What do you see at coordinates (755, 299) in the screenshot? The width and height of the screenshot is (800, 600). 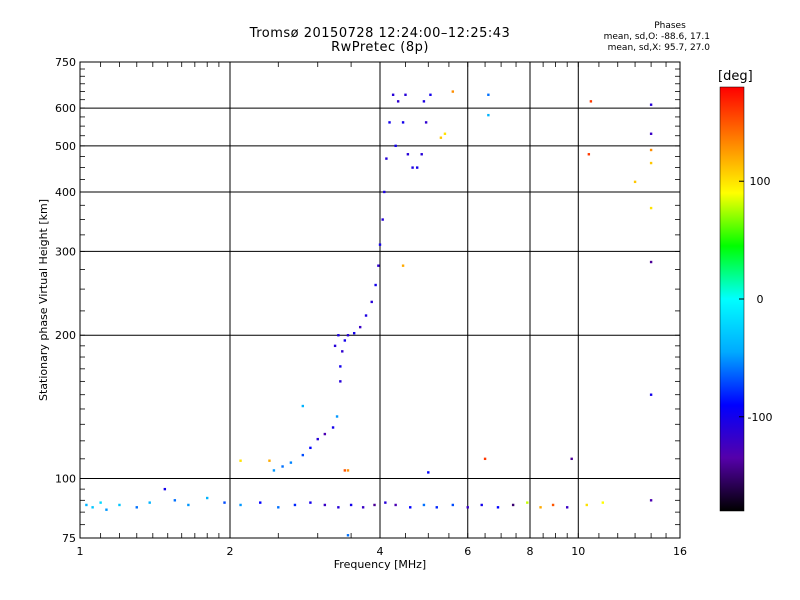 I see `colorbar-ticks: 100 0 -100` at bounding box center [755, 299].